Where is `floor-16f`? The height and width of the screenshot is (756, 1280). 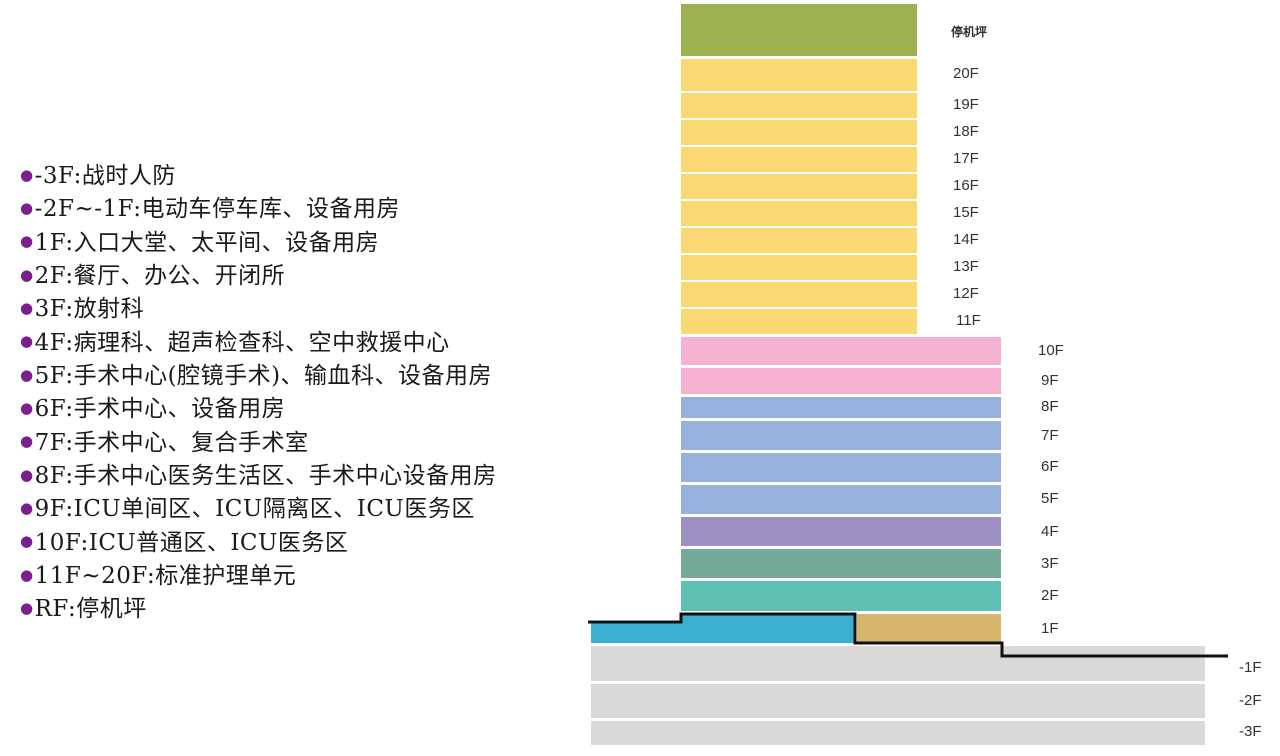
floor-16f is located at coordinates (799, 186).